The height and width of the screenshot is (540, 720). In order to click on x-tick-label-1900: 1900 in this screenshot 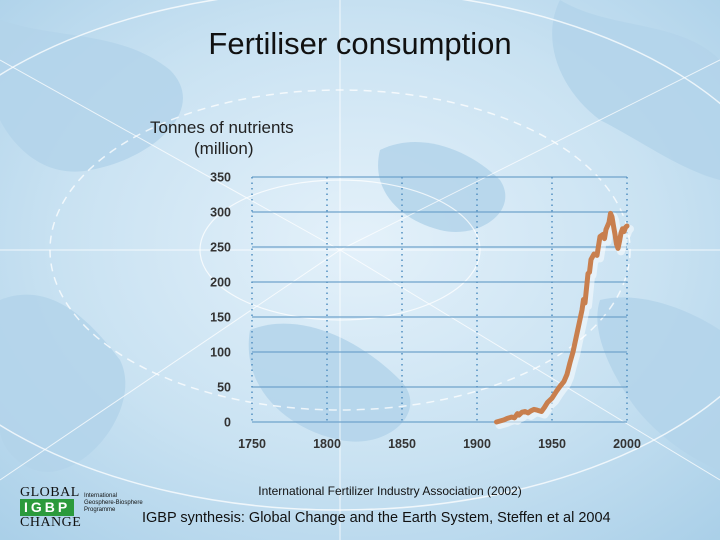, I will do `click(477, 444)`.